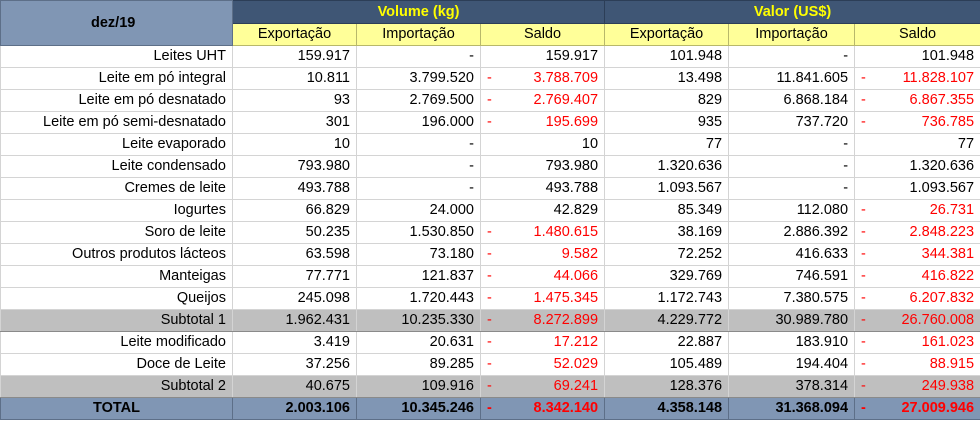  Describe the element at coordinates (667, 386) in the screenshot. I see `value-cell: 128.376` at that location.